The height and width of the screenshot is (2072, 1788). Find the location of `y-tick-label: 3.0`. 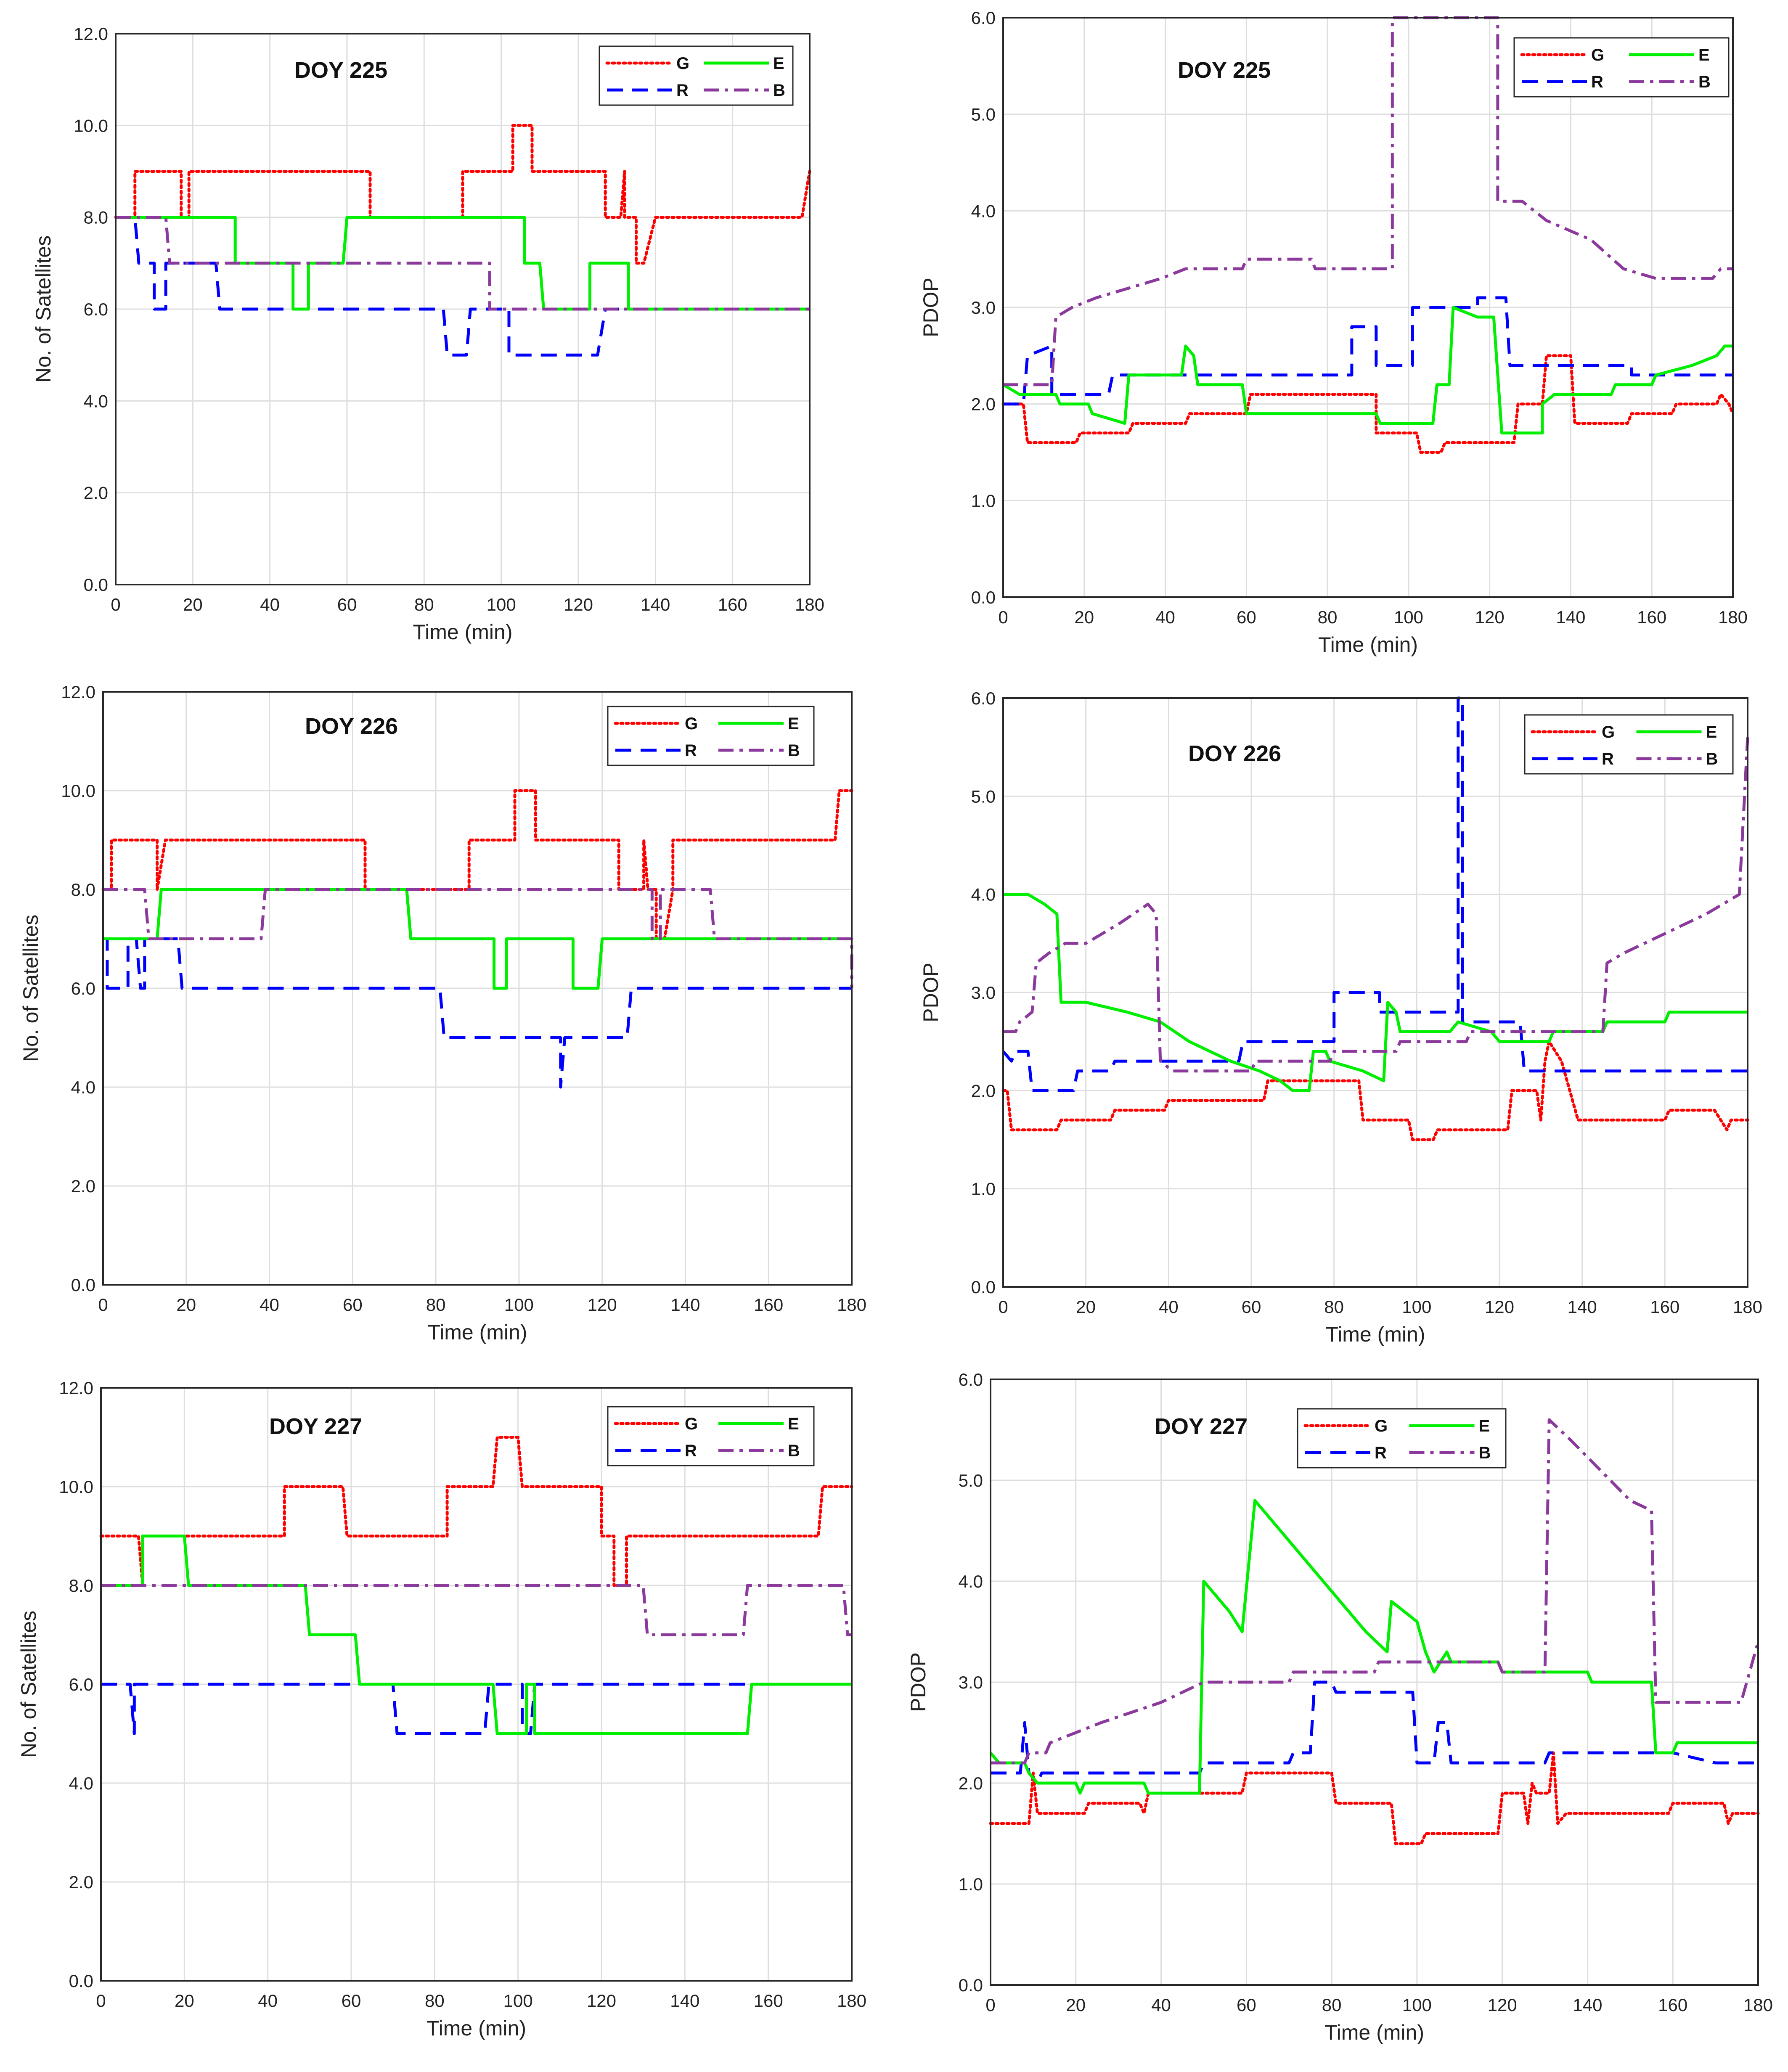

y-tick-label: 3.0 is located at coordinates (984, 308).